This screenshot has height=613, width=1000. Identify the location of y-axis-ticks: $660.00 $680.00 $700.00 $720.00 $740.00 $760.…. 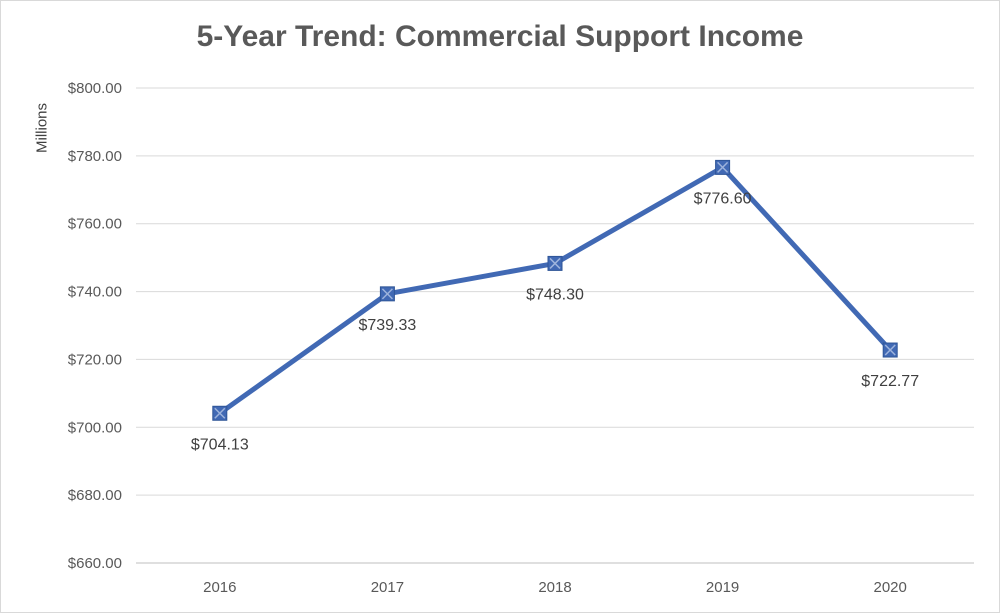
(95, 326).